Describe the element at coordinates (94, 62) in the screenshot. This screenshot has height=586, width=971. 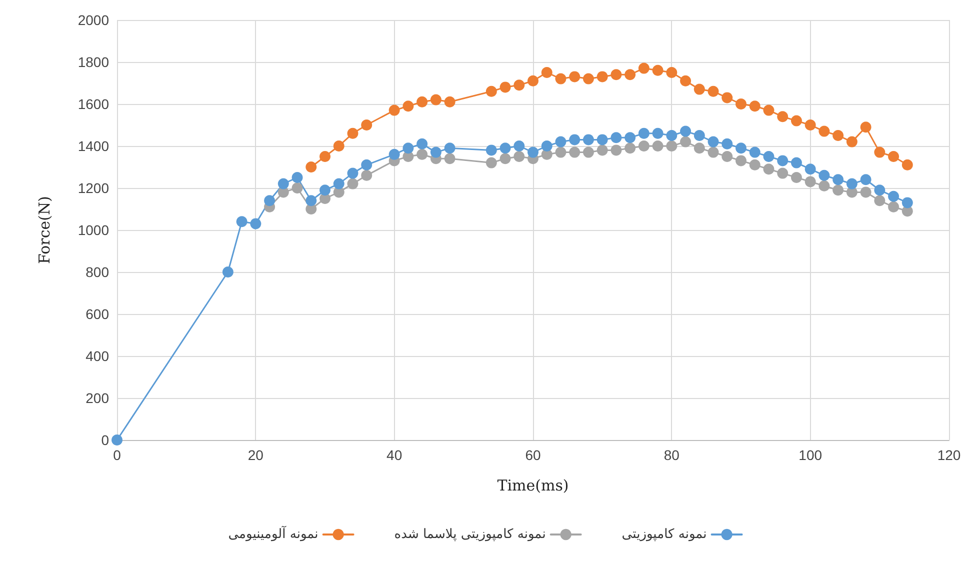
I see `y-tick-label: 1800` at that location.